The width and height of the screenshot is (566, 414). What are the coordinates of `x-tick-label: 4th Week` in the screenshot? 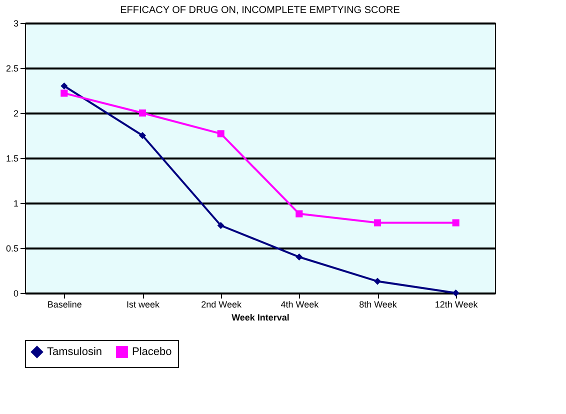 It's located at (300, 305).